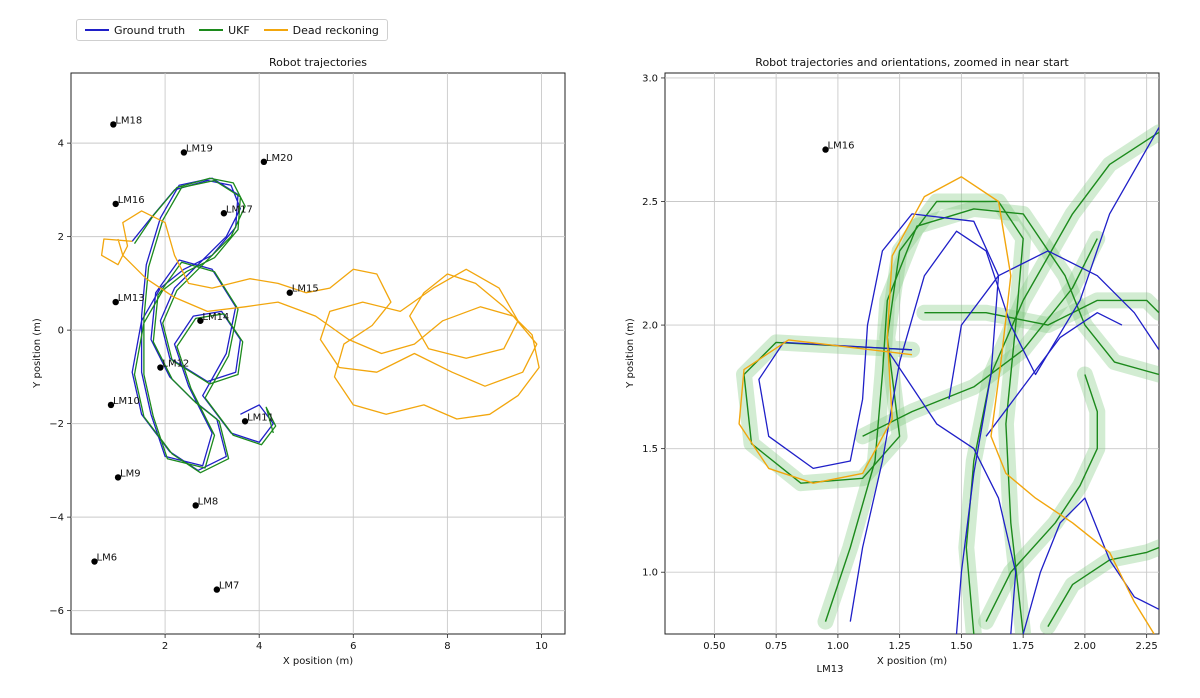 The image size is (1200, 698). What do you see at coordinates (56, 518) in the screenshot?
I see `left-y-tick-label: −4` at bounding box center [56, 518].